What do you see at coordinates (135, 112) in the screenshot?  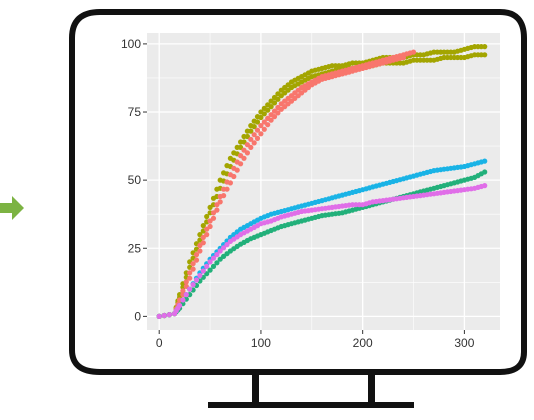 I see `y-tick-label: 75` at bounding box center [135, 112].